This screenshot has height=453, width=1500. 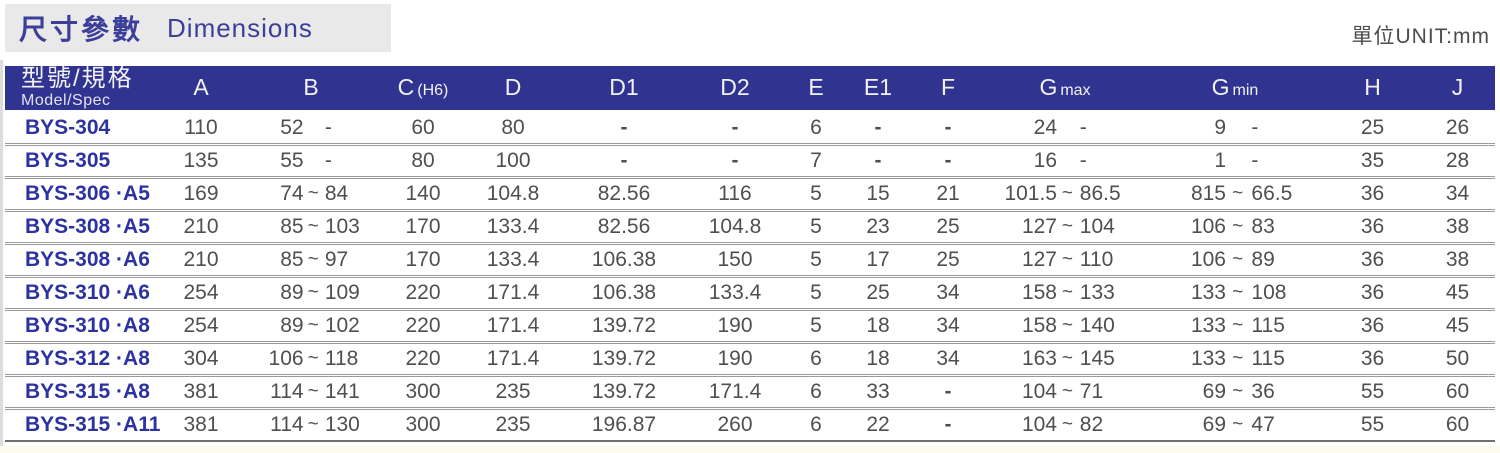 What do you see at coordinates (311, 425) in the screenshot?
I see `cell-B: 114 ~130` at bounding box center [311, 425].